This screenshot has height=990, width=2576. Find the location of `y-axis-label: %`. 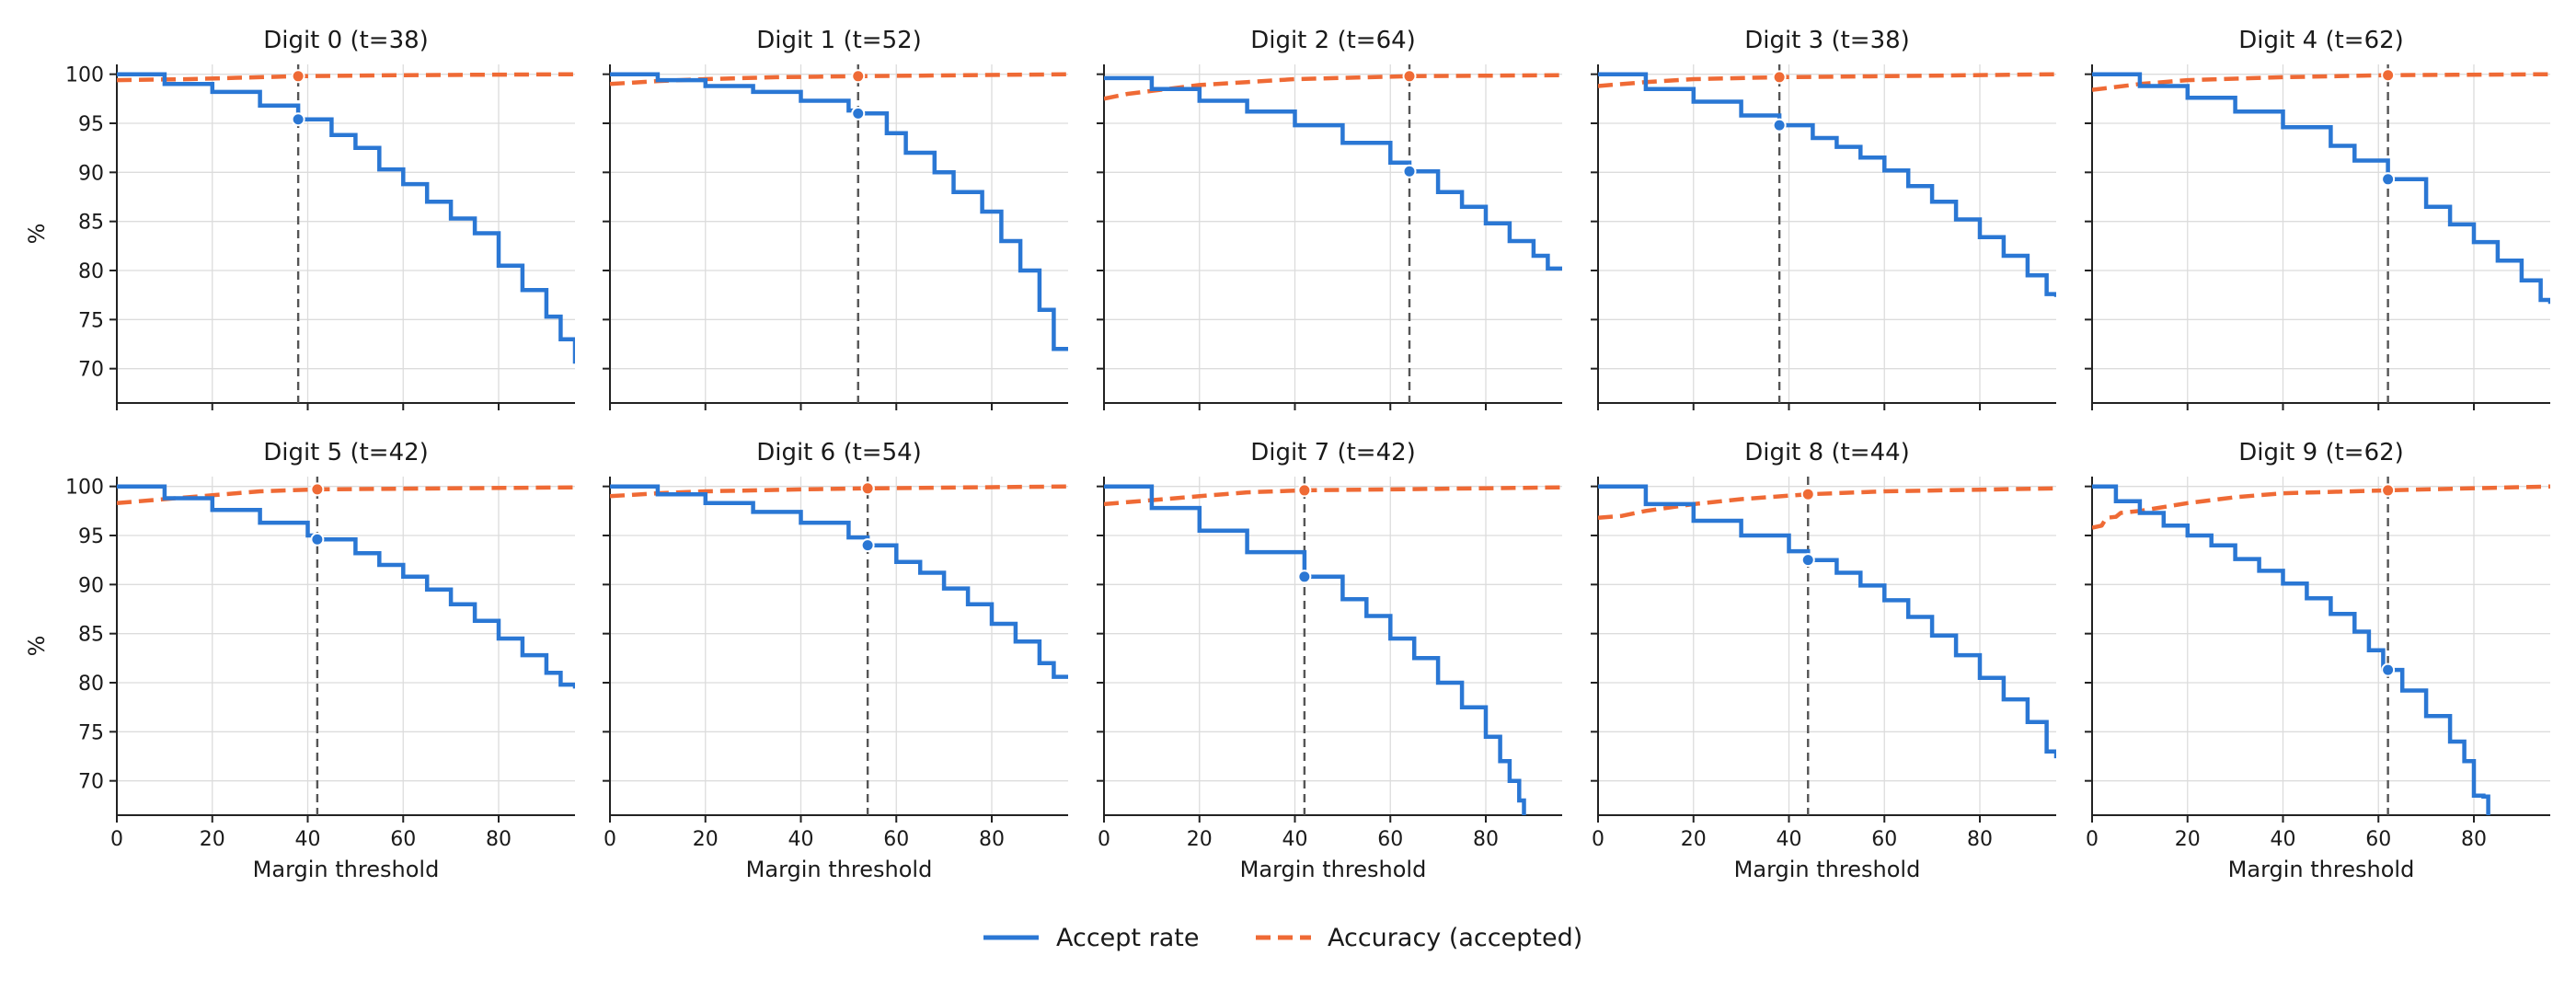

y-axis-label: % is located at coordinates (37, 234).